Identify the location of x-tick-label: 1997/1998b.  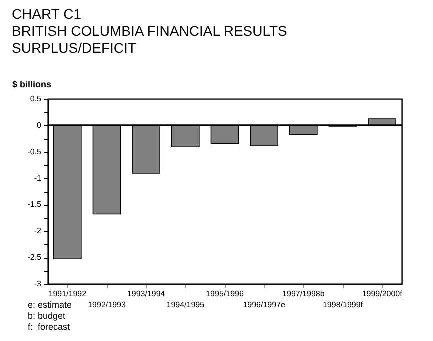
(304, 294).